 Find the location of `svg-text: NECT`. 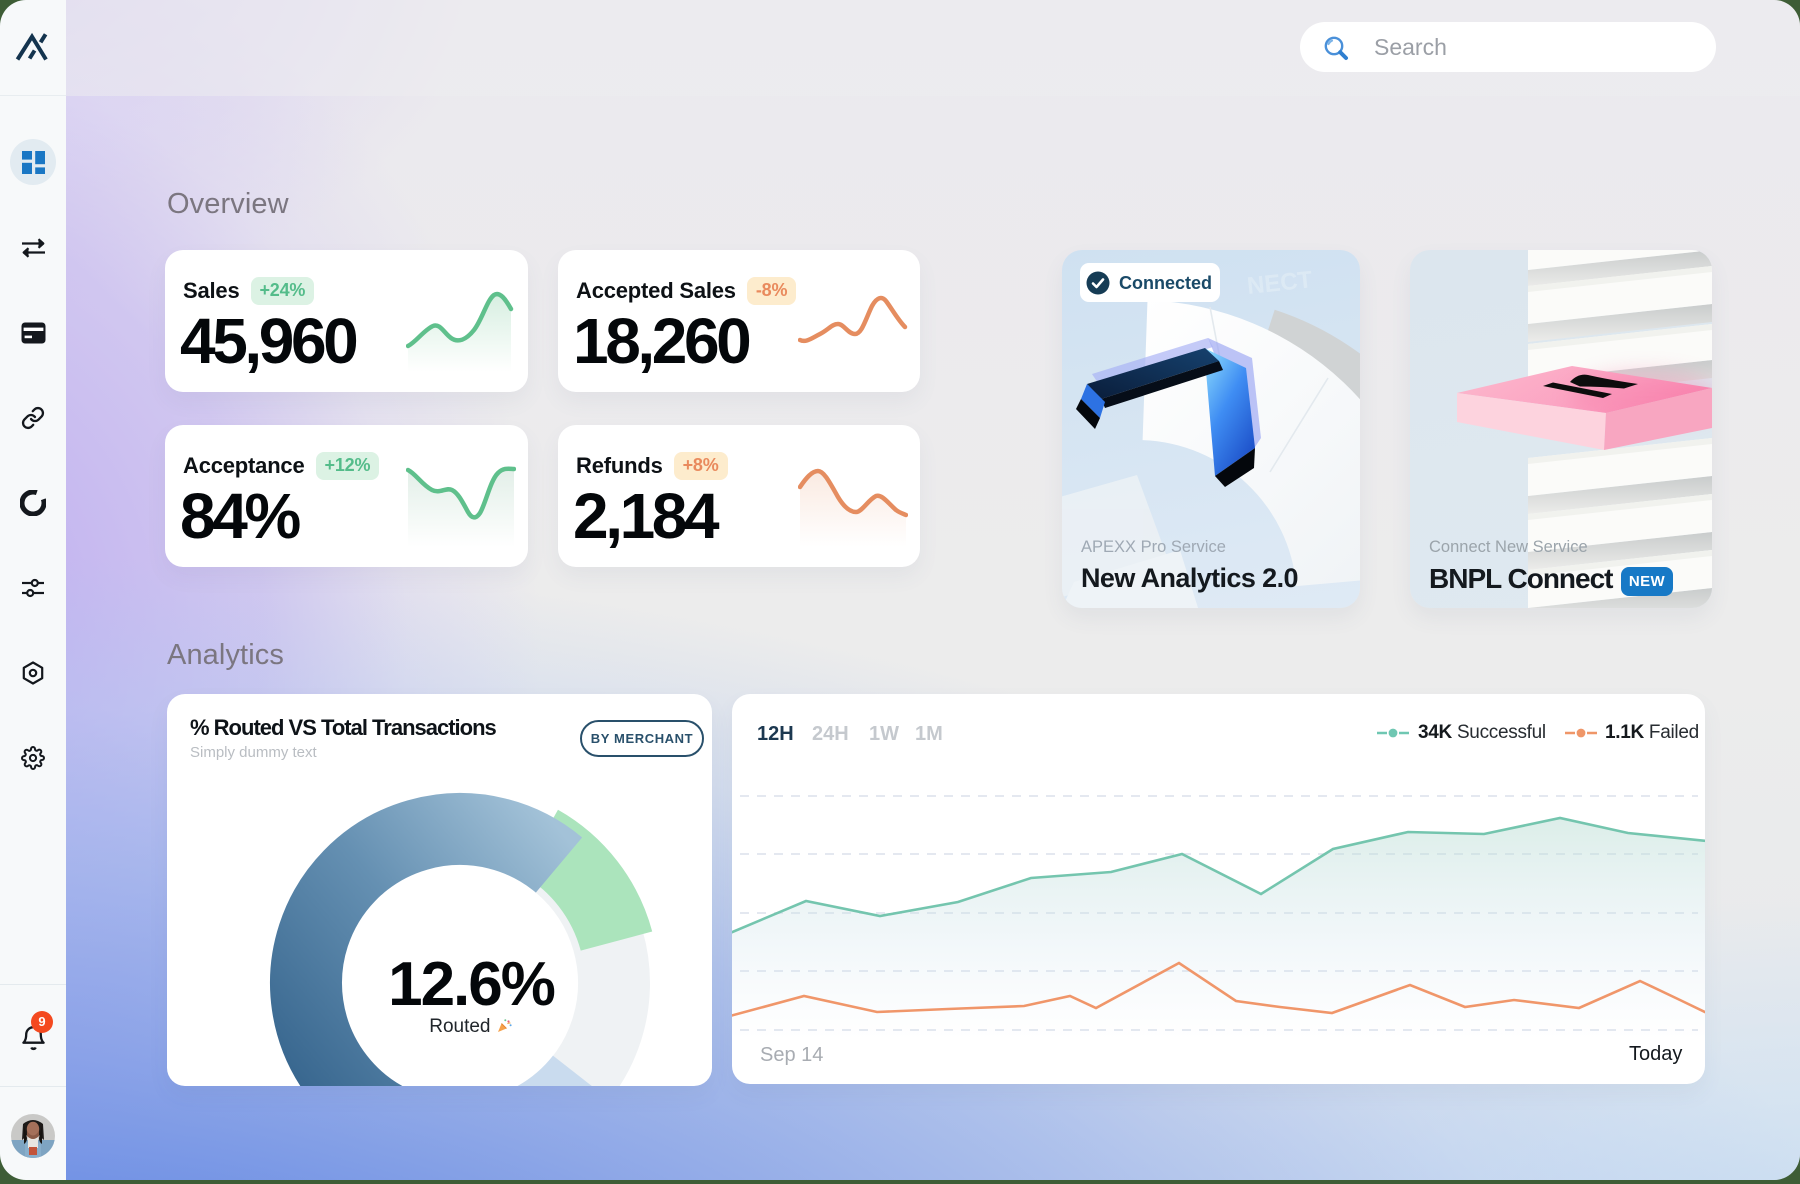

svg-text: NECT is located at coordinates (1280, 283).